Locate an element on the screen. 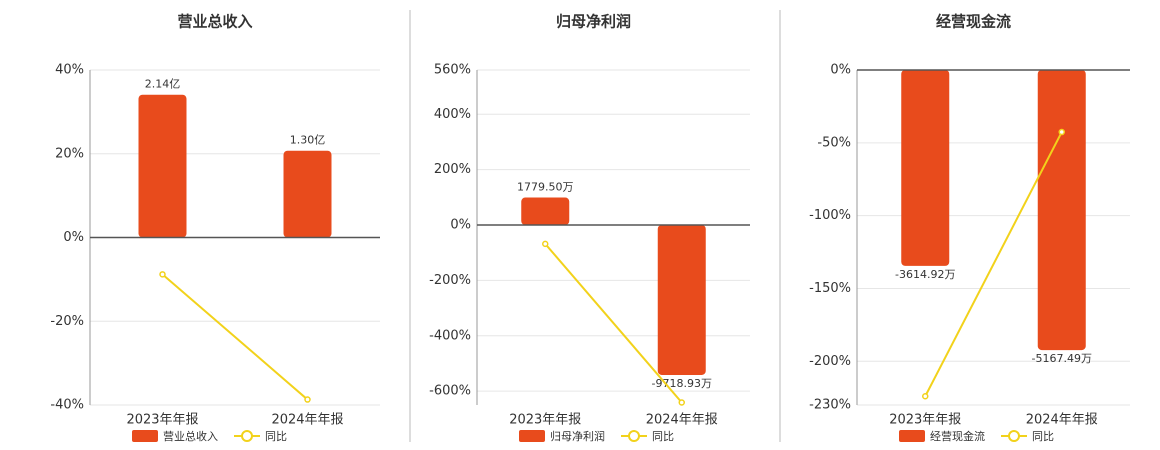 The height and width of the screenshot is (450, 1160). chart-title: 归母净利润 is located at coordinates (593, 22).